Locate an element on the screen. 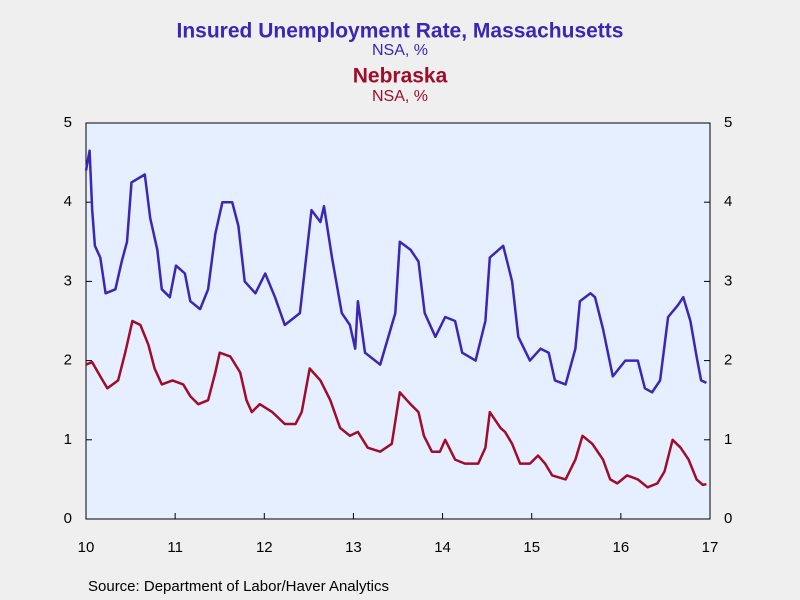  x-tick-label: 15 is located at coordinates (531, 547).